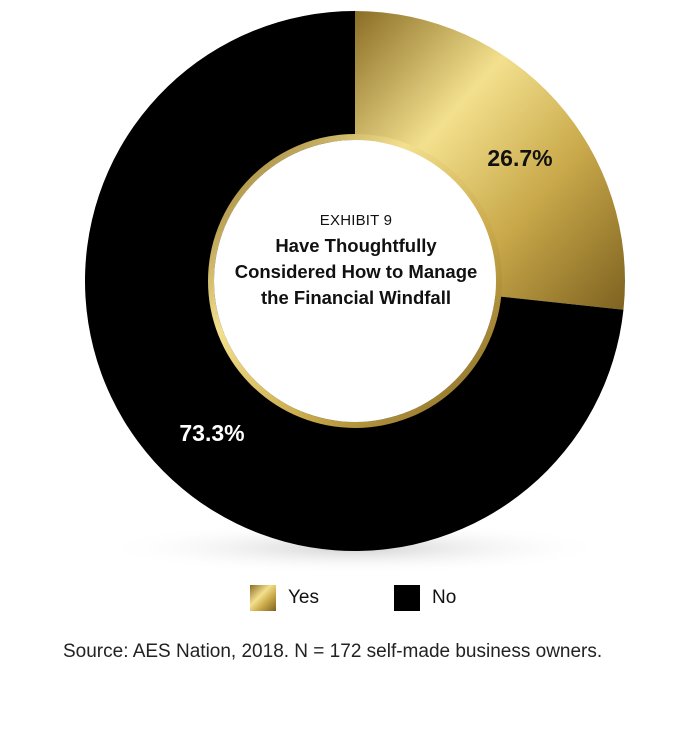 This screenshot has width=682, height=732. I want to click on legend-swatch-yes, so click(263, 598).